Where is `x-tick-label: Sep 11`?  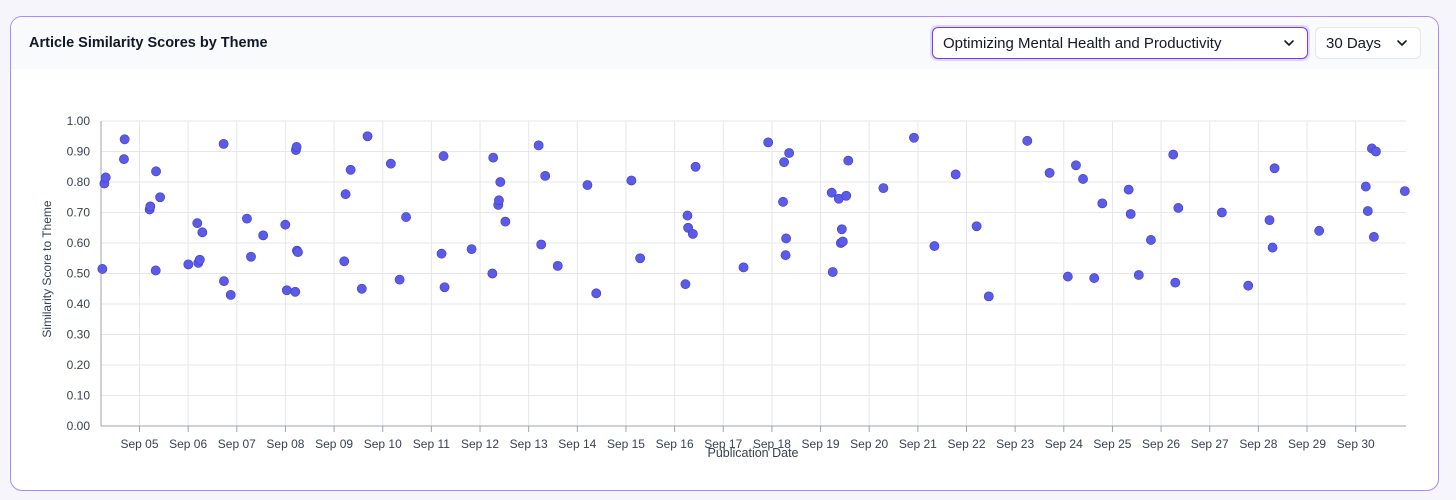 x-tick-label: Sep 11 is located at coordinates (431, 444).